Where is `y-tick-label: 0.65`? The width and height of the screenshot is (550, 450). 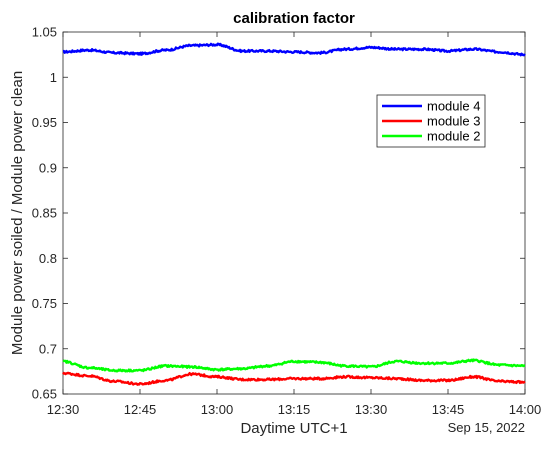
y-tick-label: 0.65 is located at coordinates (44, 394).